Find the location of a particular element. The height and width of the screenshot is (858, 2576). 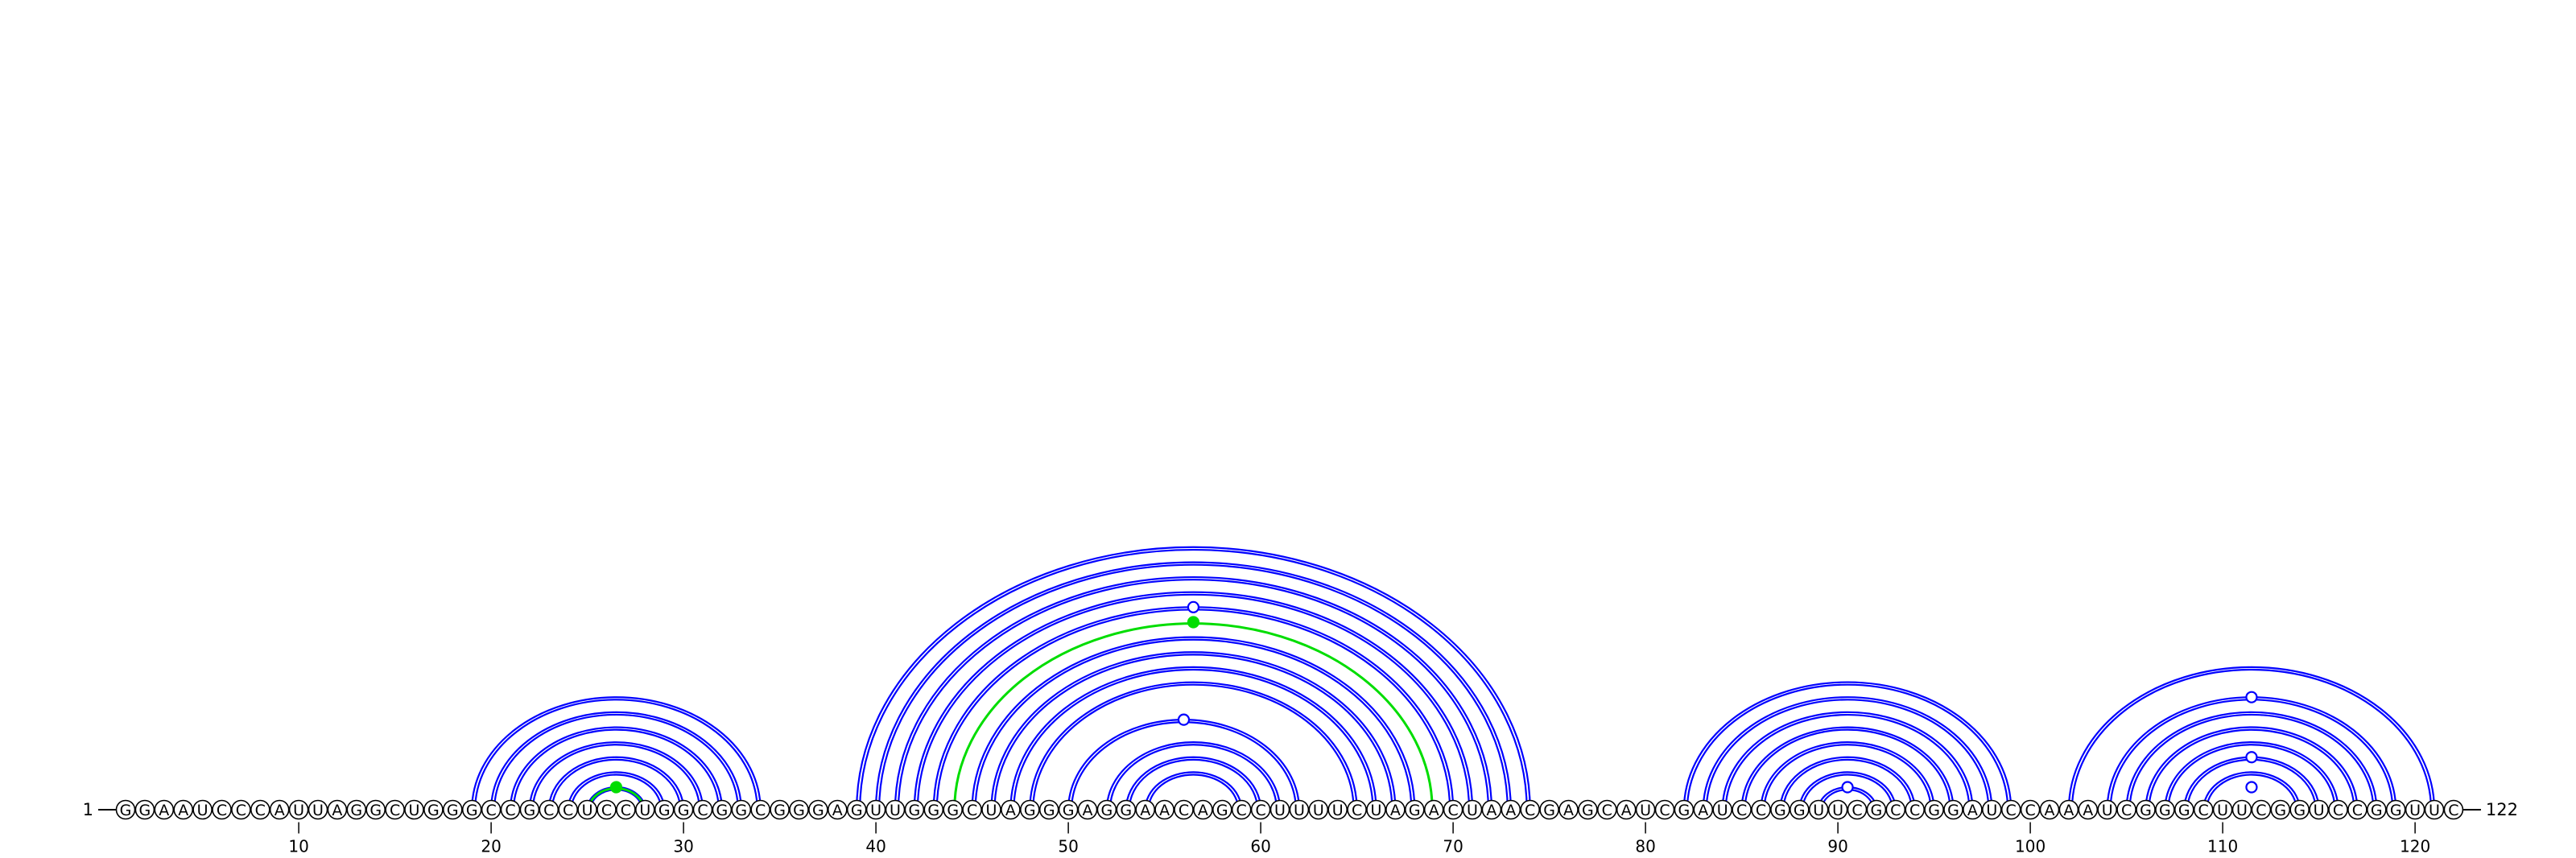

tick-label: 30 is located at coordinates (683, 847).